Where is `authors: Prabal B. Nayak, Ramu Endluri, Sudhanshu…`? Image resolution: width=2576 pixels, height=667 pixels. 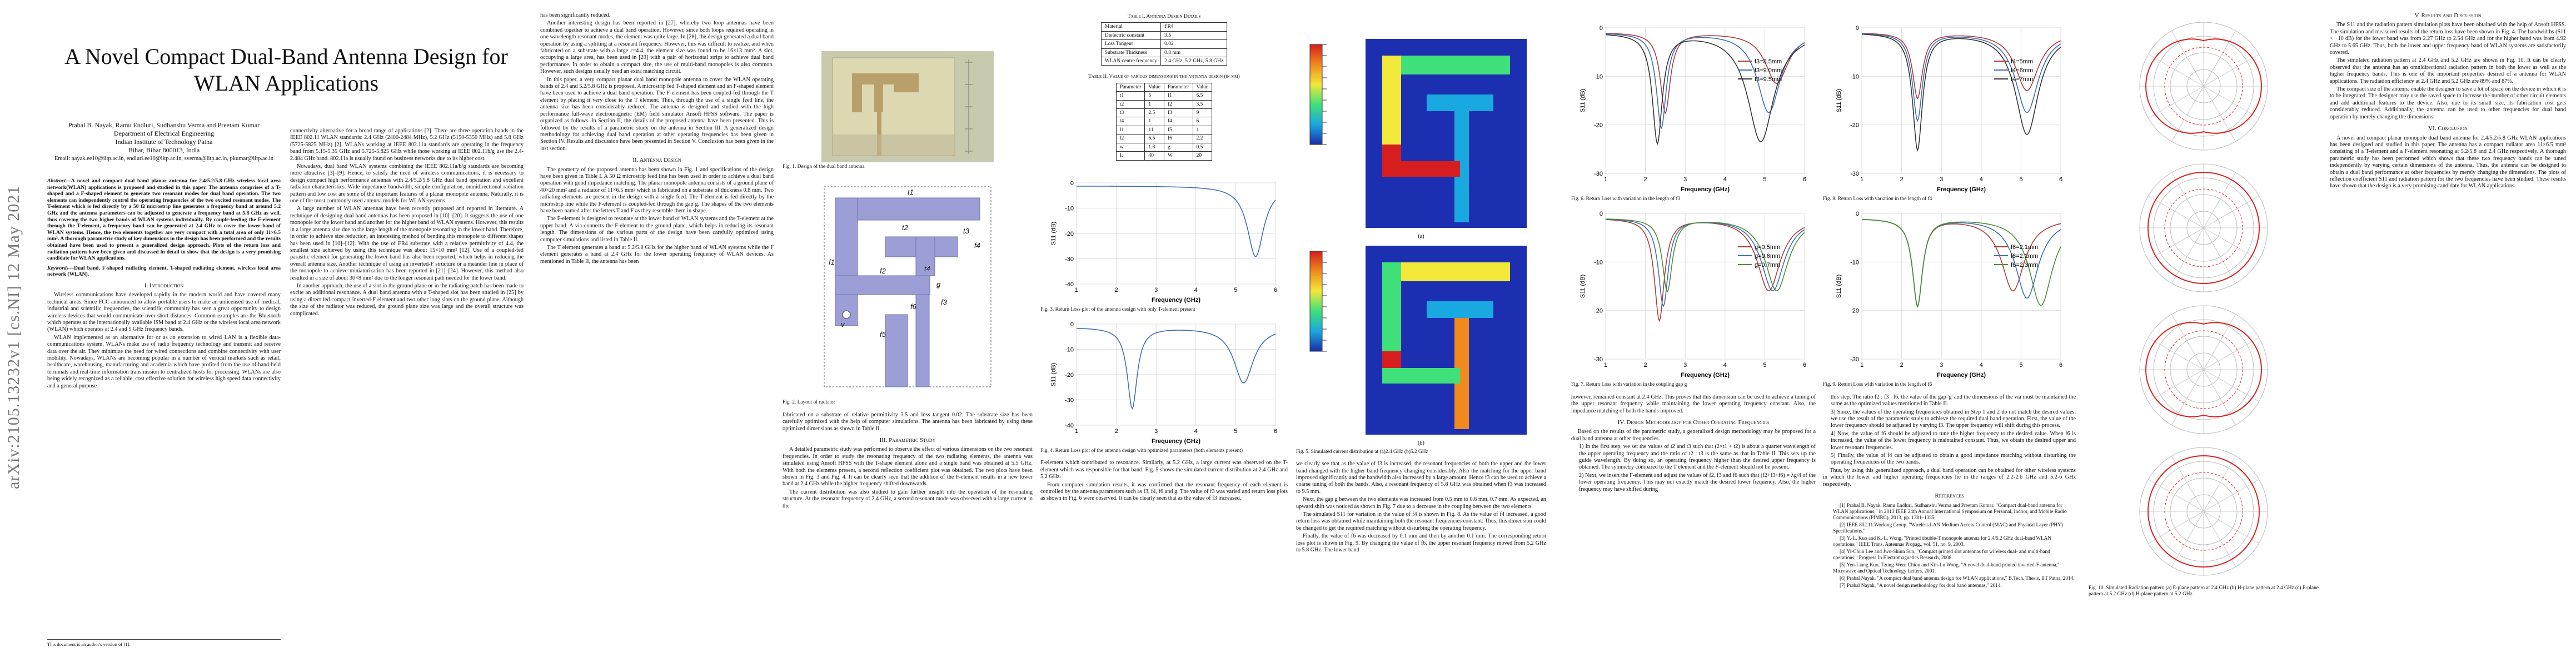
authors: Prabal B. Nayak, Ramu Endluri, Sudhanshu… is located at coordinates (164, 125).